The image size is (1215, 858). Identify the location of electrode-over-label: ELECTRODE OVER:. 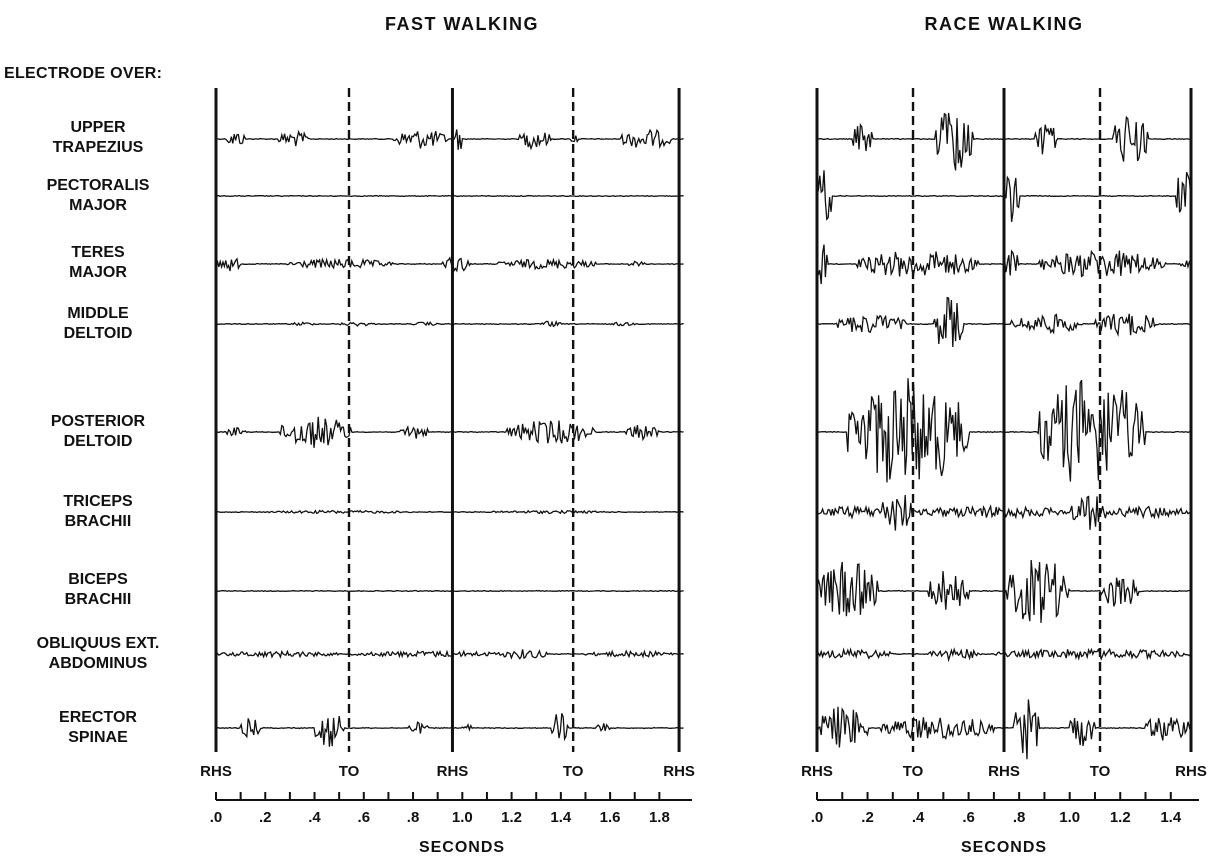
(83, 73).